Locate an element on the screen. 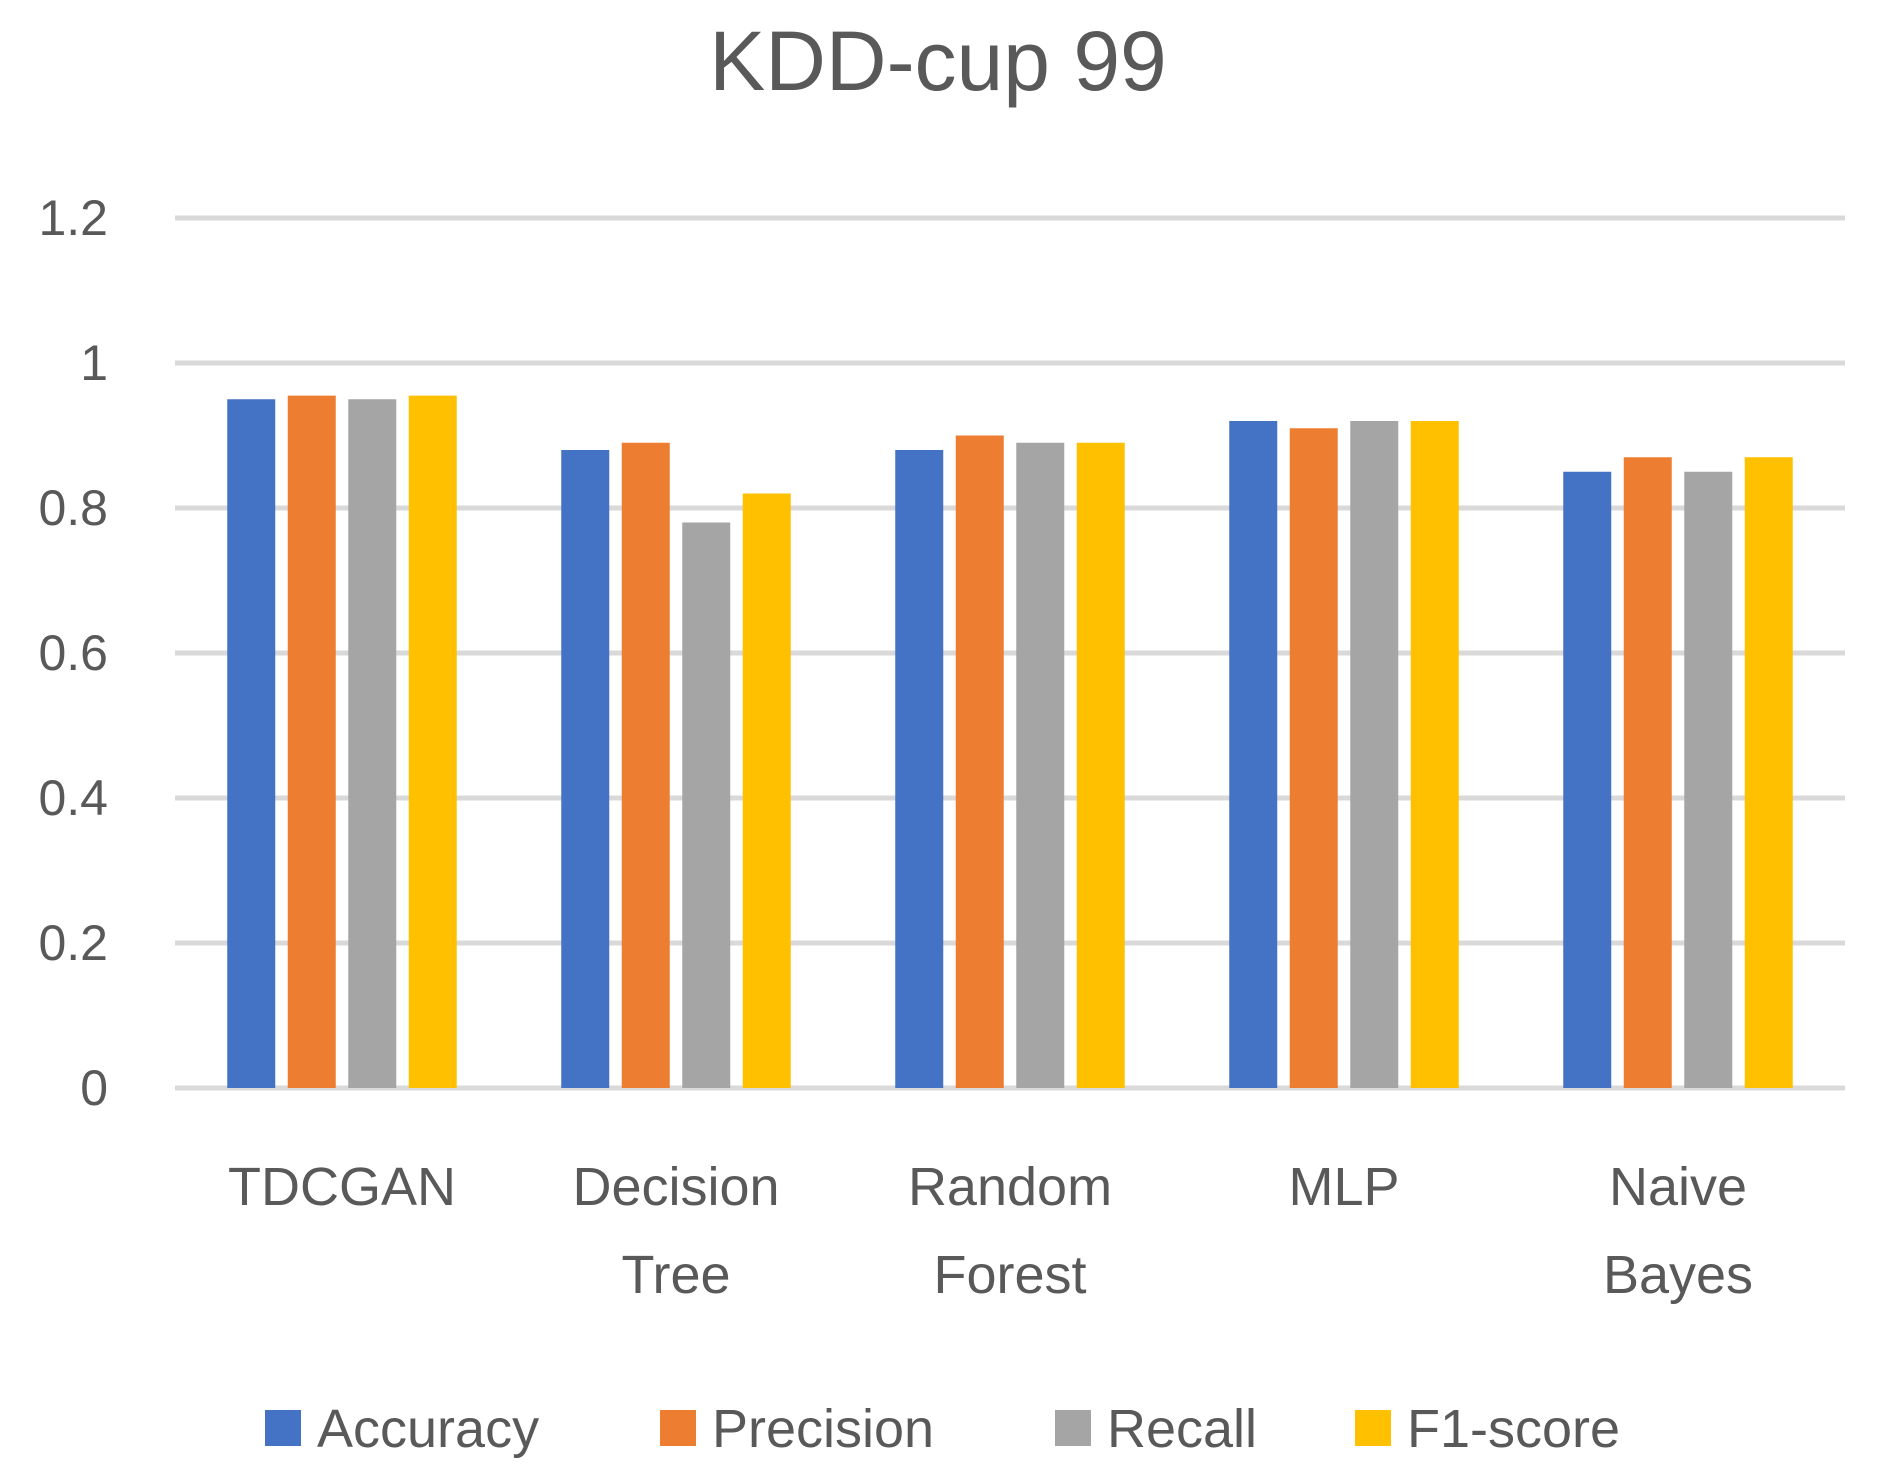  x-category-label: MLP is located at coordinates (1343, 1187).